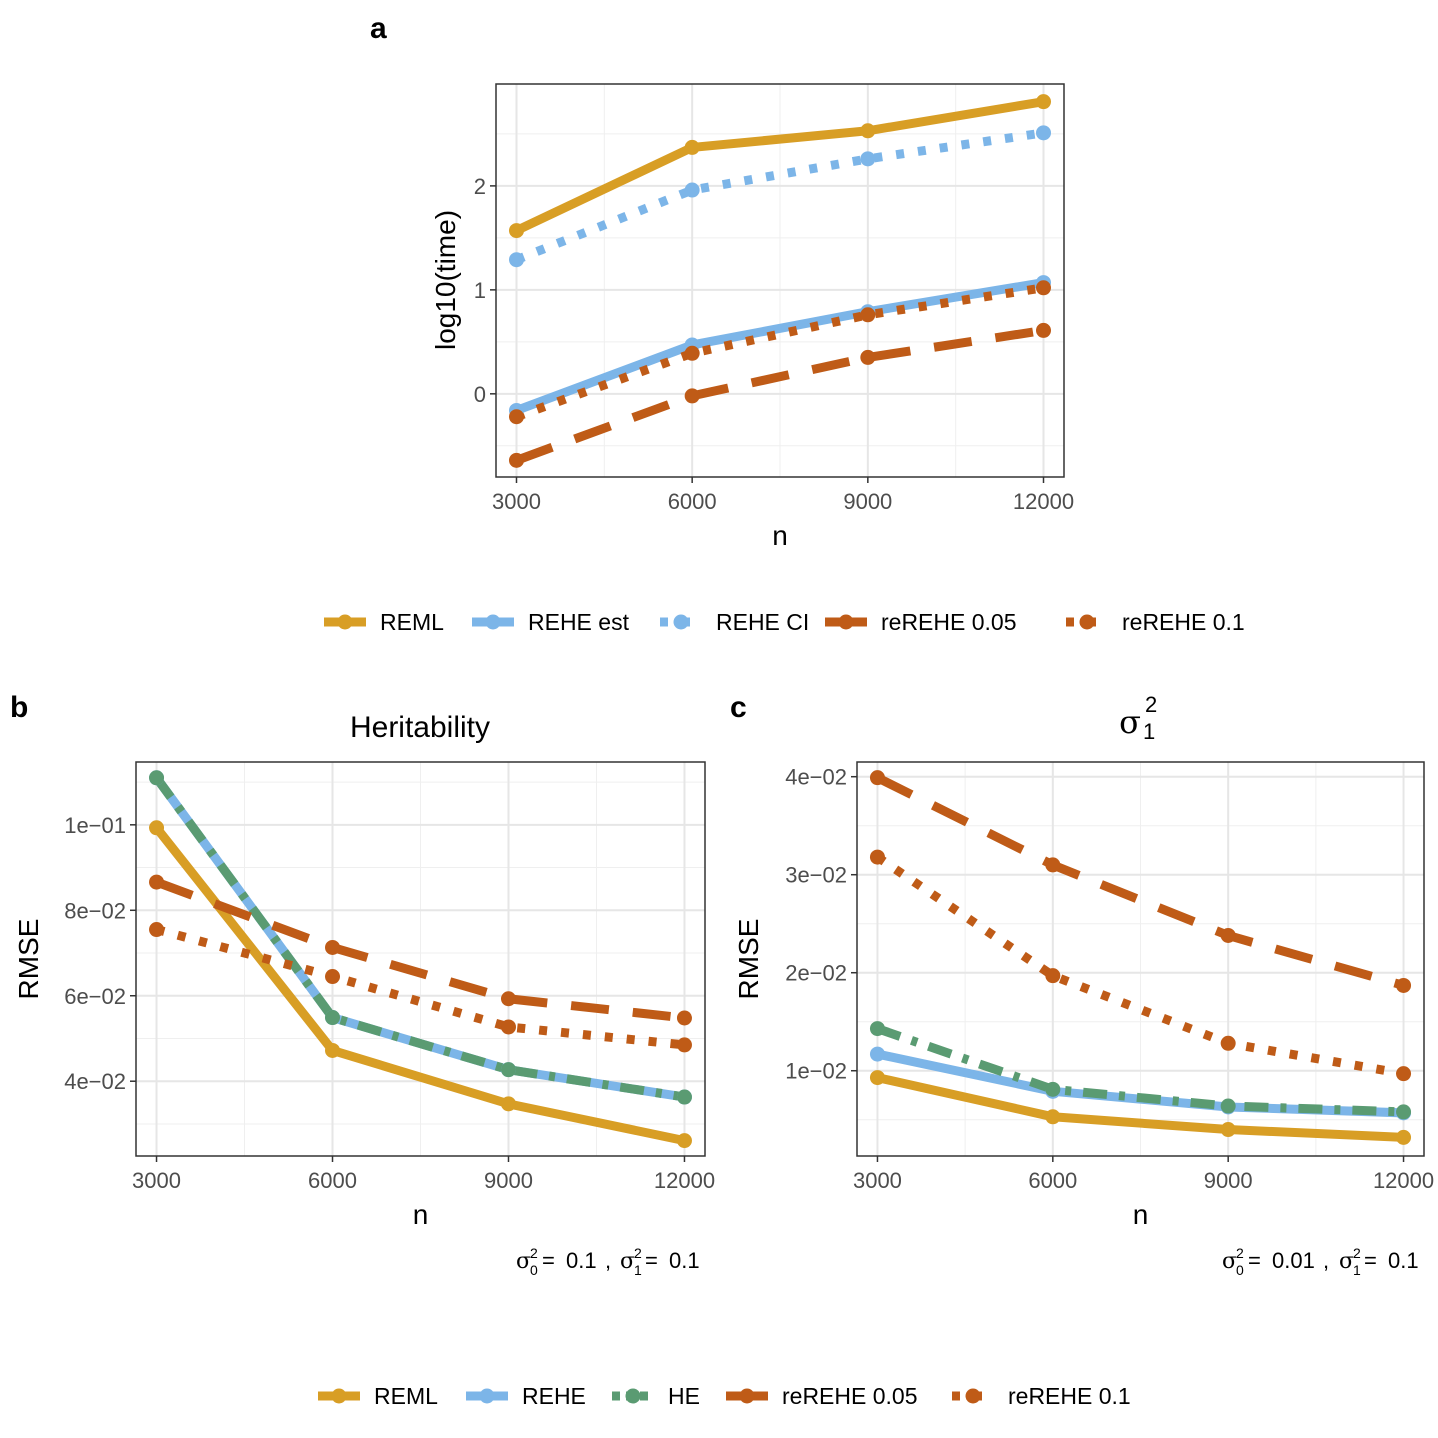  I want to click on series-line-he, so click(419, 938).